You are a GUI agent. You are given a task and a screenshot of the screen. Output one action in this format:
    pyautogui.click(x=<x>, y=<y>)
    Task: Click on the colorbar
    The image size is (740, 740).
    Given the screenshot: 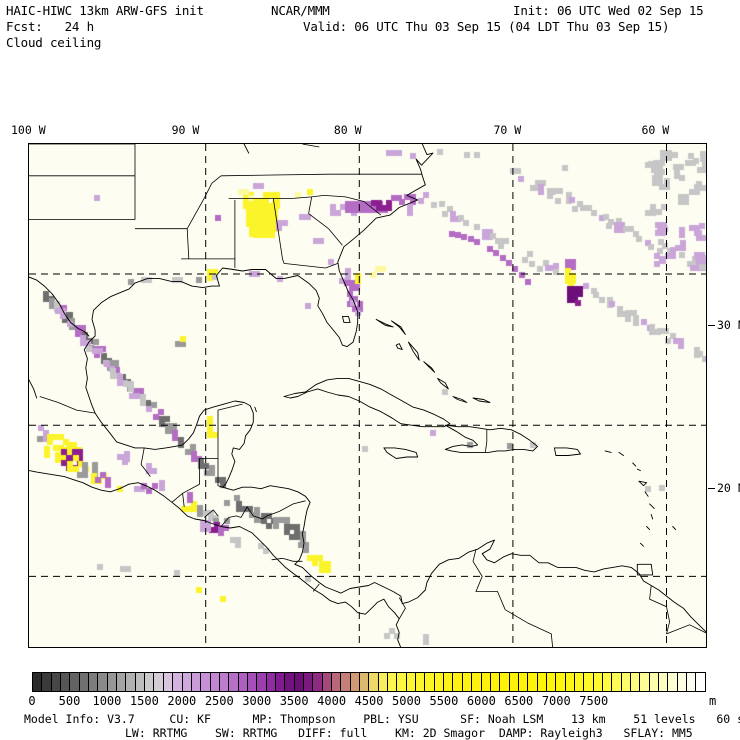 What is the action you would take?
    pyautogui.click(x=369, y=682)
    